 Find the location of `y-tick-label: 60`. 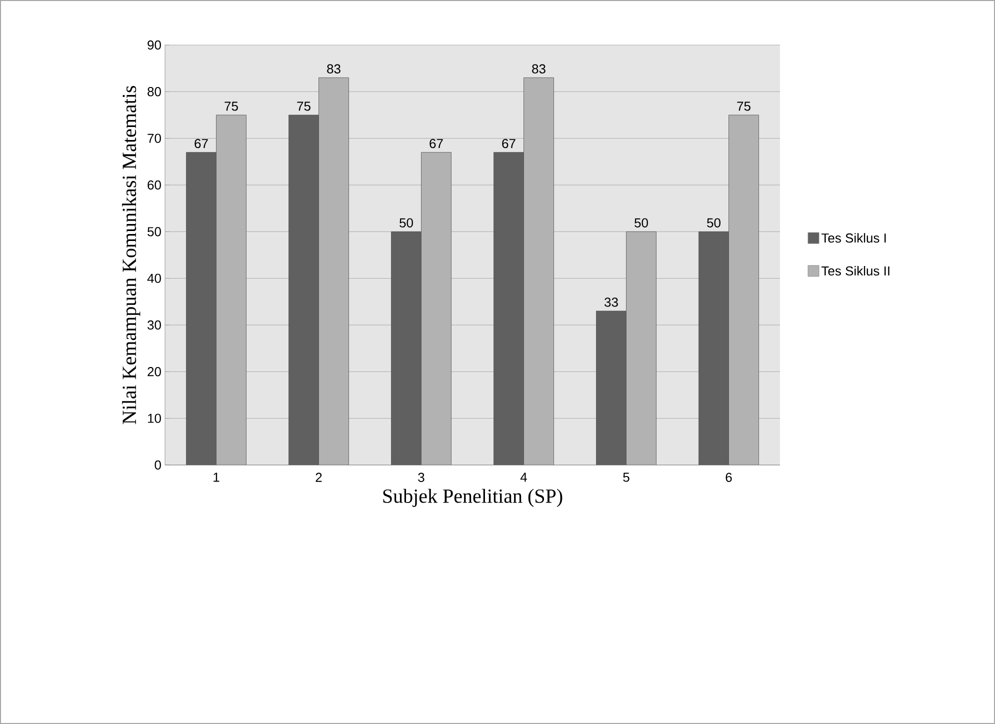

y-tick-label: 60 is located at coordinates (154, 185).